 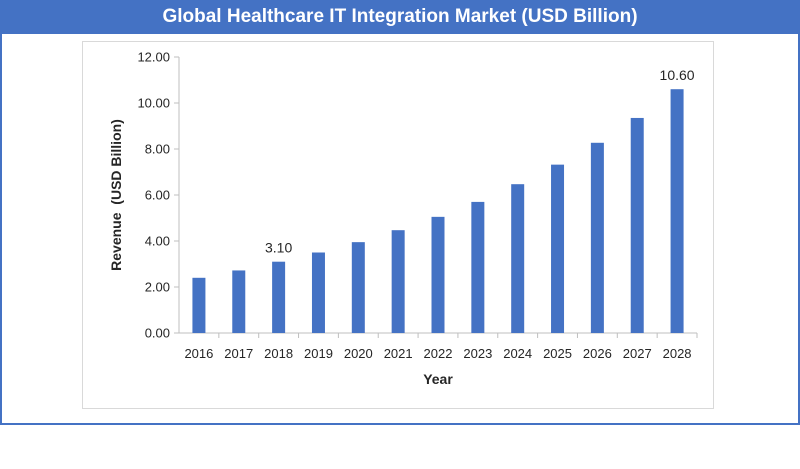 I want to click on bar-2020, so click(x=358, y=287).